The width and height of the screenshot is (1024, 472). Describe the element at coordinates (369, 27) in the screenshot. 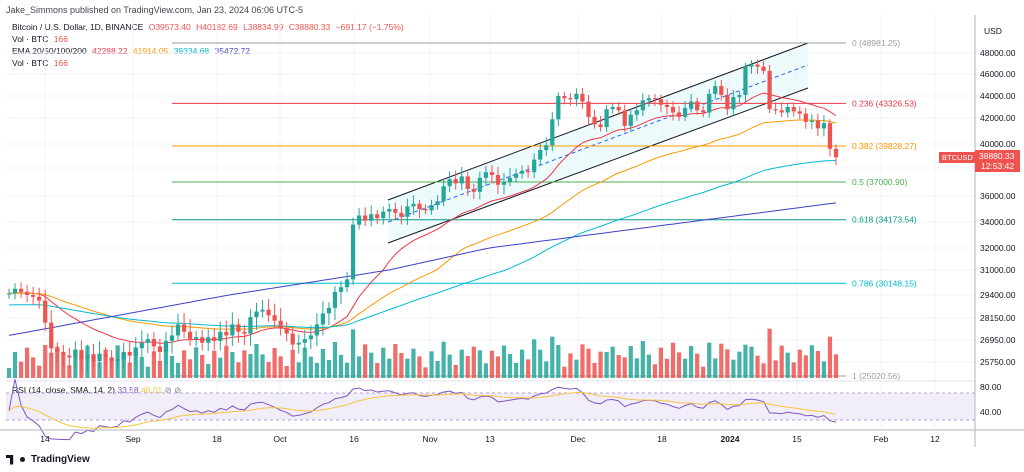

I see `change-value: −691.17 (−1.75%)` at that location.